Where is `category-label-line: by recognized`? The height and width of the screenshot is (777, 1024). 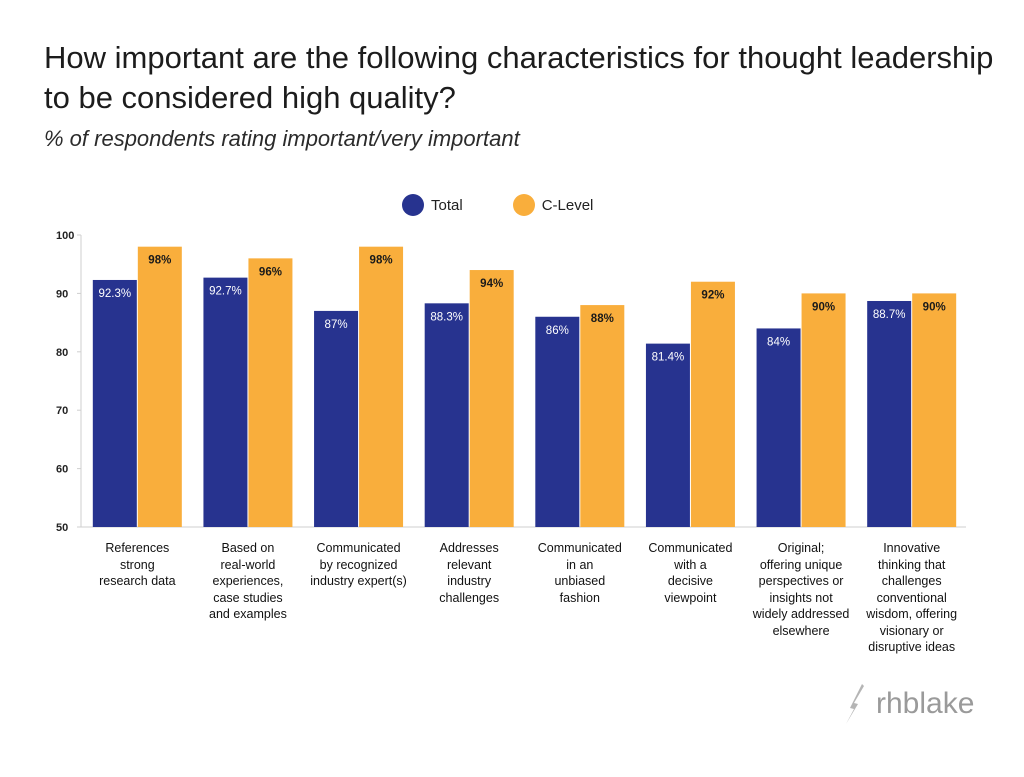
category-label-line: by recognized is located at coordinates (358, 564).